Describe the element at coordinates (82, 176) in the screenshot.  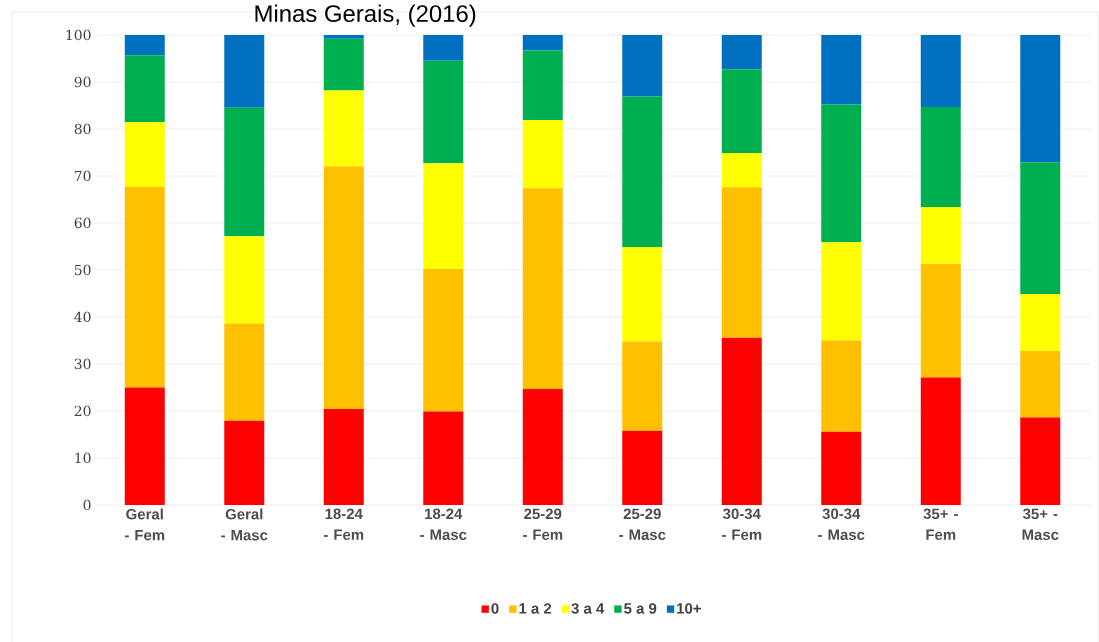
I see `y-tick-label: 70` at that location.